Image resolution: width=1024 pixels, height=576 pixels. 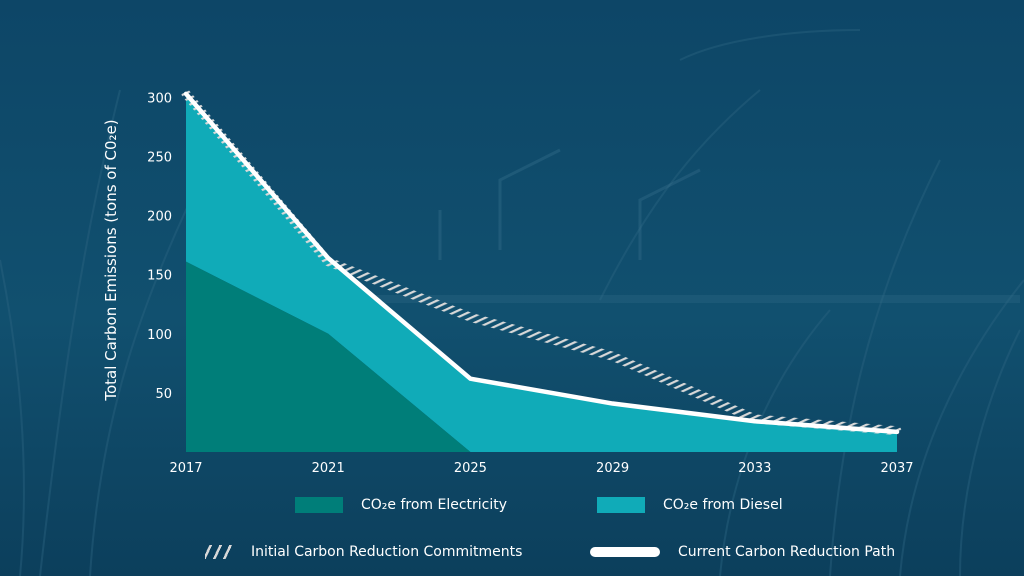 What do you see at coordinates (387, 552) in the screenshot?
I see `legend-initial-label: Initial Carbon Reduction Commitments` at bounding box center [387, 552].